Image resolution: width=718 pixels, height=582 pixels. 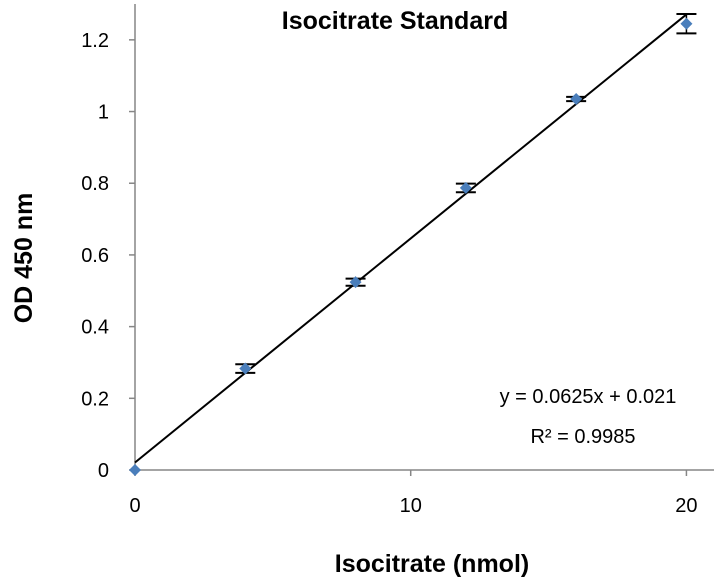 What do you see at coordinates (588, 397) in the screenshot?
I see `trendline-equation: y = 0.0625x + 0.021` at bounding box center [588, 397].